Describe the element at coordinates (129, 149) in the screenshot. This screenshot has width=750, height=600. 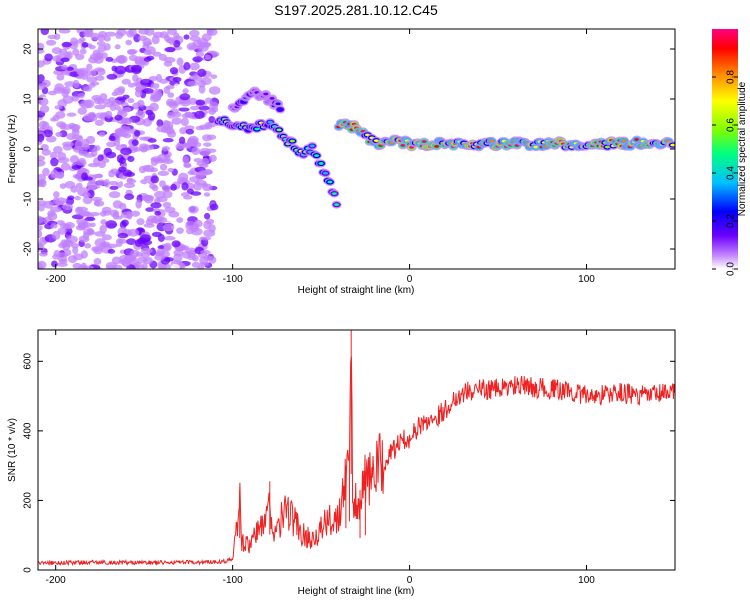
I see `spectrogram-feature-diffuse-noise` at that location.